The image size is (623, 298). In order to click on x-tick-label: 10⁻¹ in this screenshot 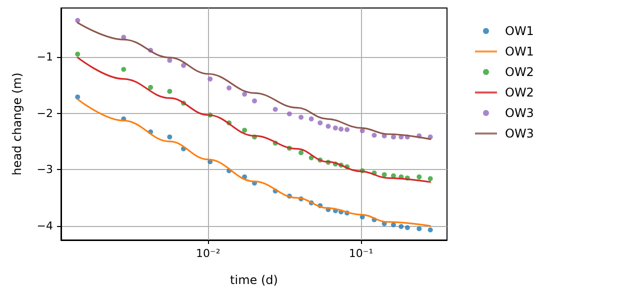, I will do `click(361, 253)`.